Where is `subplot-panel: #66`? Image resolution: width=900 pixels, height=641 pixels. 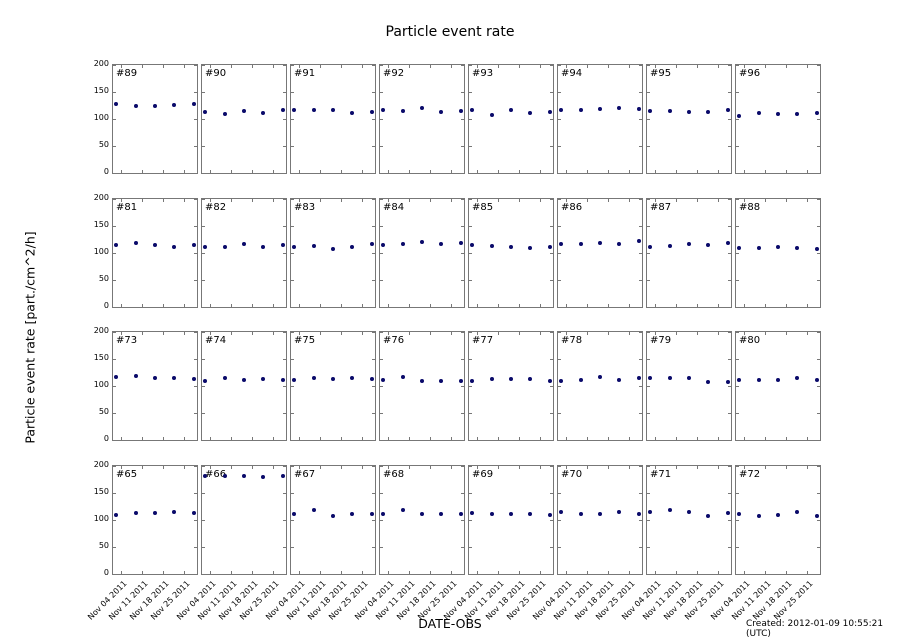
subplot-panel: #66 is located at coordinates (244, 520).